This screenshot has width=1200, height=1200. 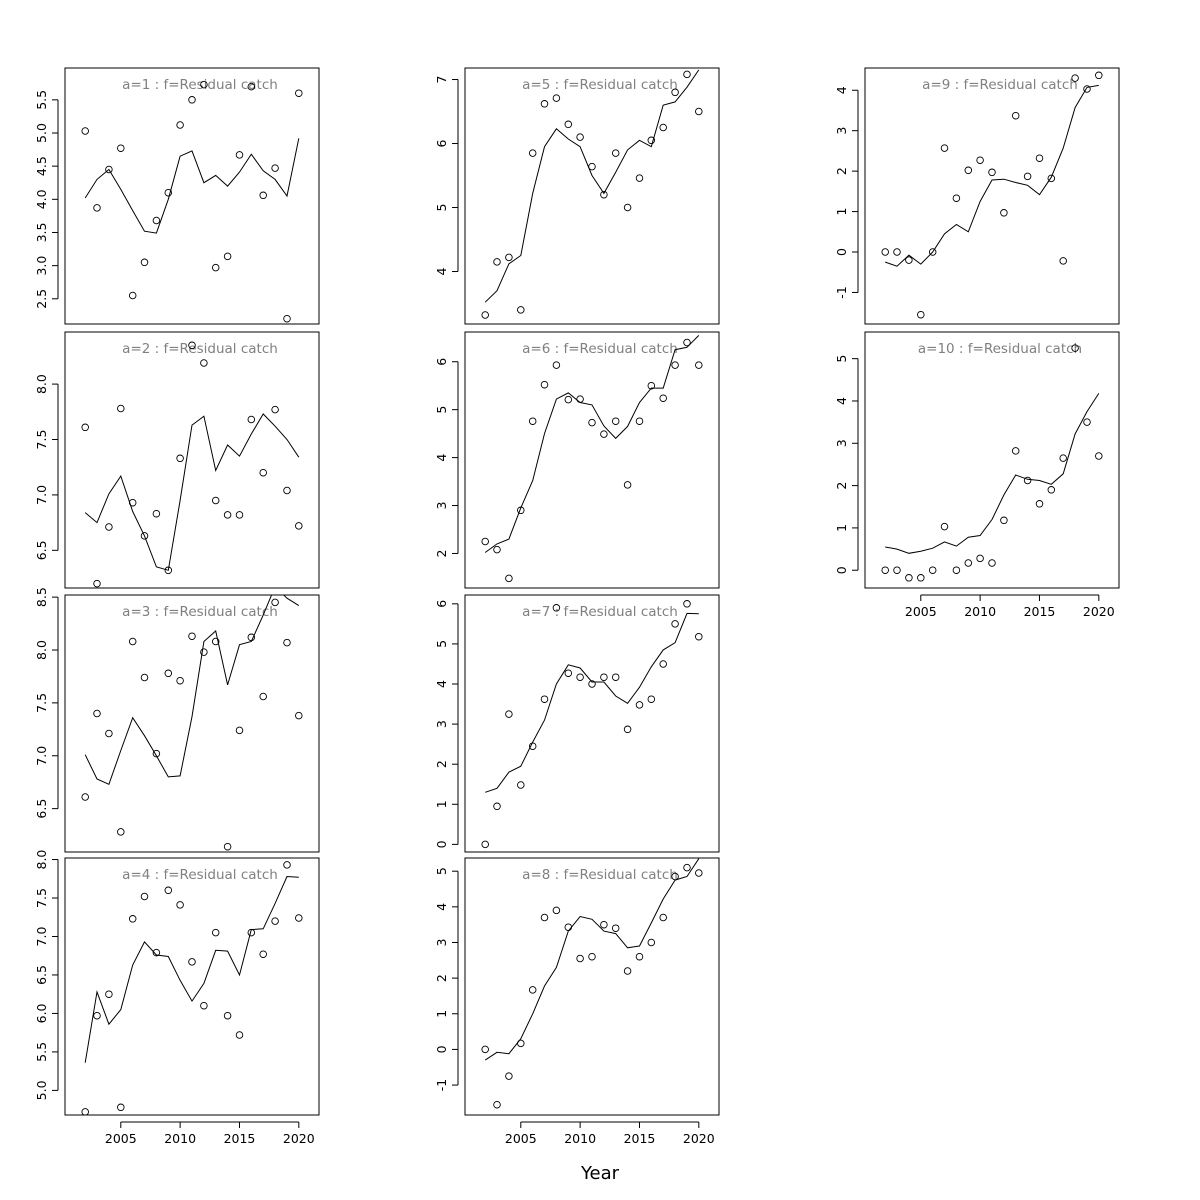 I want to click on panel-title: a=1 : f=Residual catch, so click(x=200, y=85).